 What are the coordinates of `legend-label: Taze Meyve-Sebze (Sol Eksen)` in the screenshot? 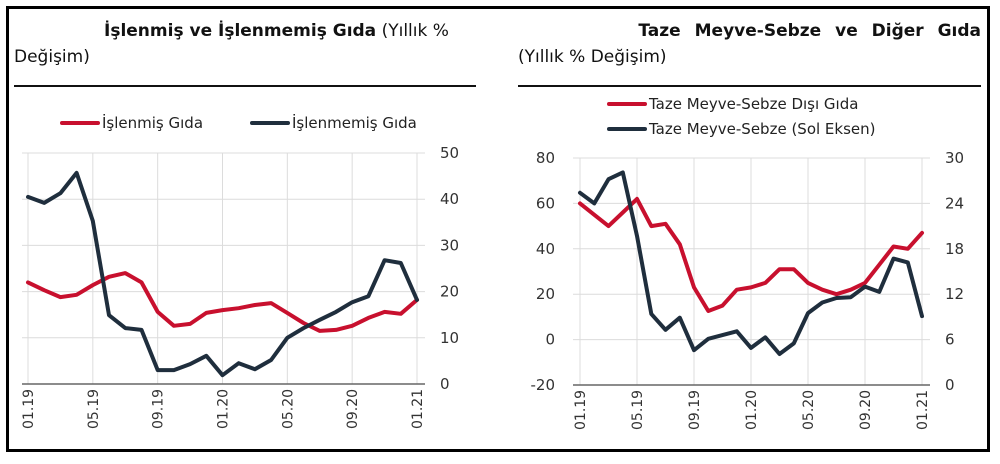 It's located at (762, 129).